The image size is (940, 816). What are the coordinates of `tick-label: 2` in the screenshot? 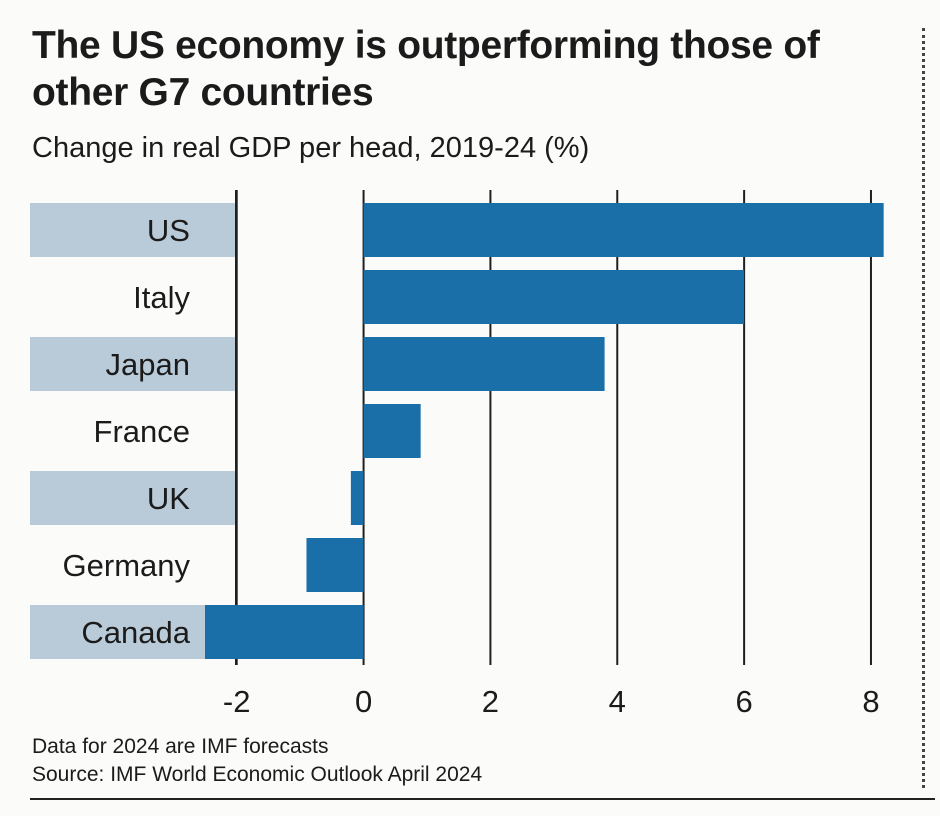 It's located at (490, 701).